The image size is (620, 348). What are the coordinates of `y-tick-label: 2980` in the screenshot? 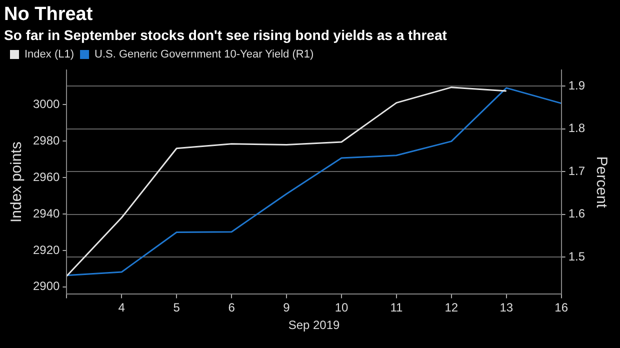 It's located at (46, 140).